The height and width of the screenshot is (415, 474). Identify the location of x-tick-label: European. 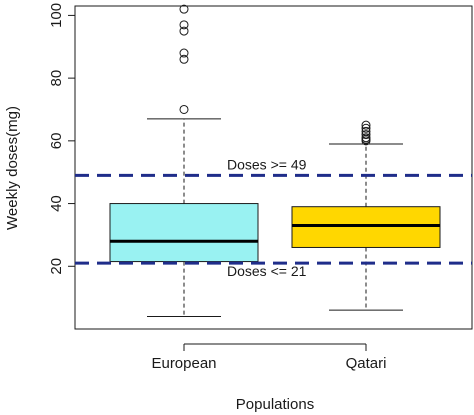
(183, 363).